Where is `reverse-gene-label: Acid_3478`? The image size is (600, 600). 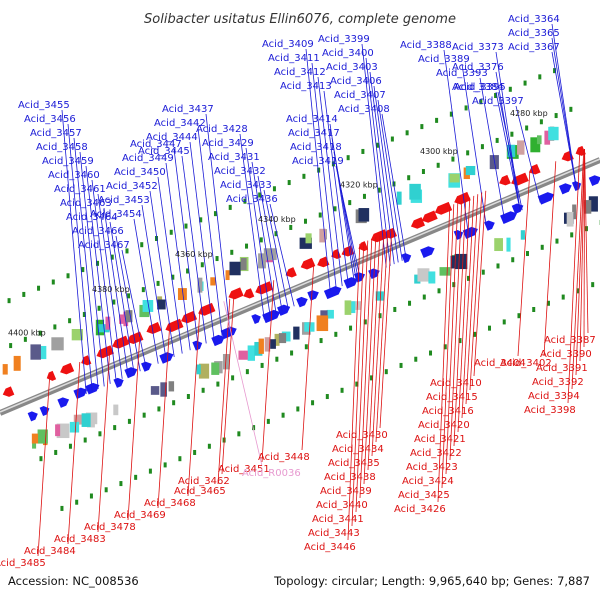 reverse-gene-label: Acid_3478 is located at coordinates (110, 527).